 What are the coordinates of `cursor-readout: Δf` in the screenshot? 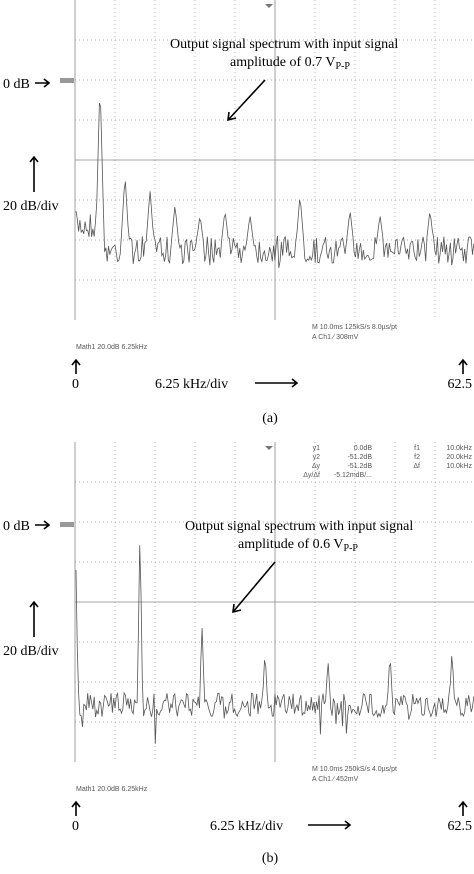 It's located at (416, 466).